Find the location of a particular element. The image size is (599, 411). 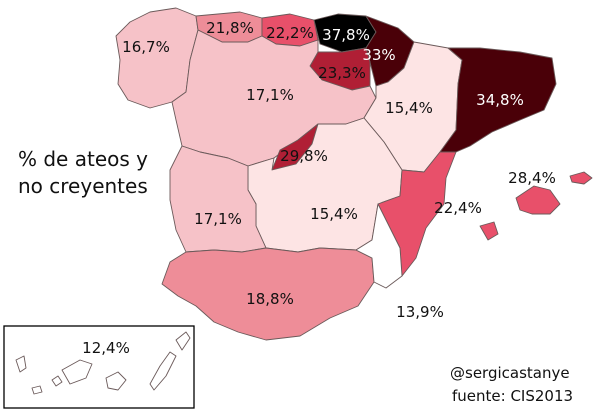

label-pais-vasco: 37,8% is located at coordinates (346, 35).